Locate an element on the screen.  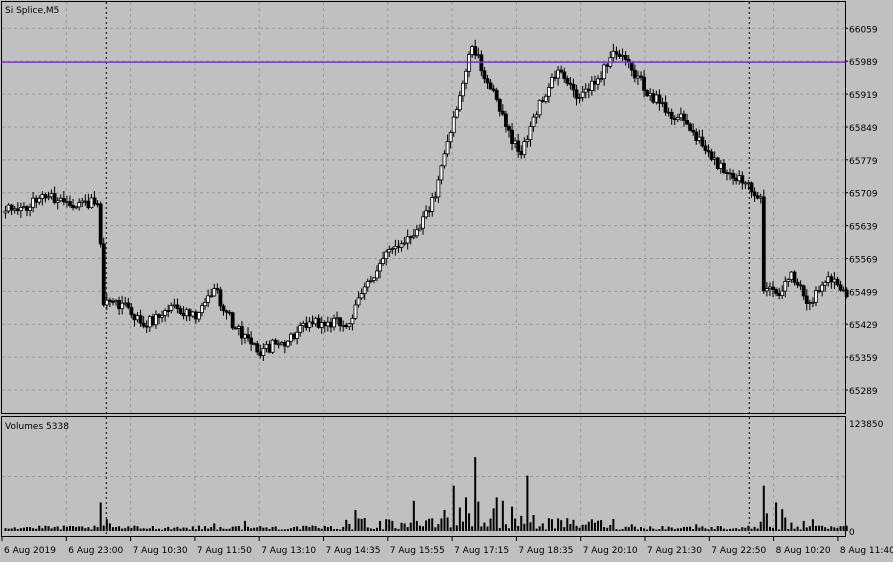
time-tick-label: 7 Aug 22:50 is located at coordinates (738, 551).